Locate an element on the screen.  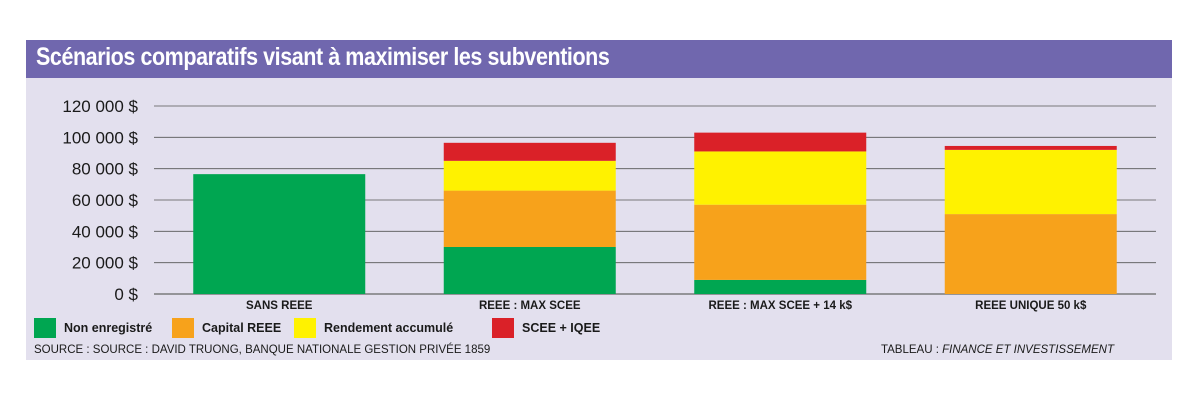
y-tick-label: 120 000 $ is located at coordinates (100, 106).